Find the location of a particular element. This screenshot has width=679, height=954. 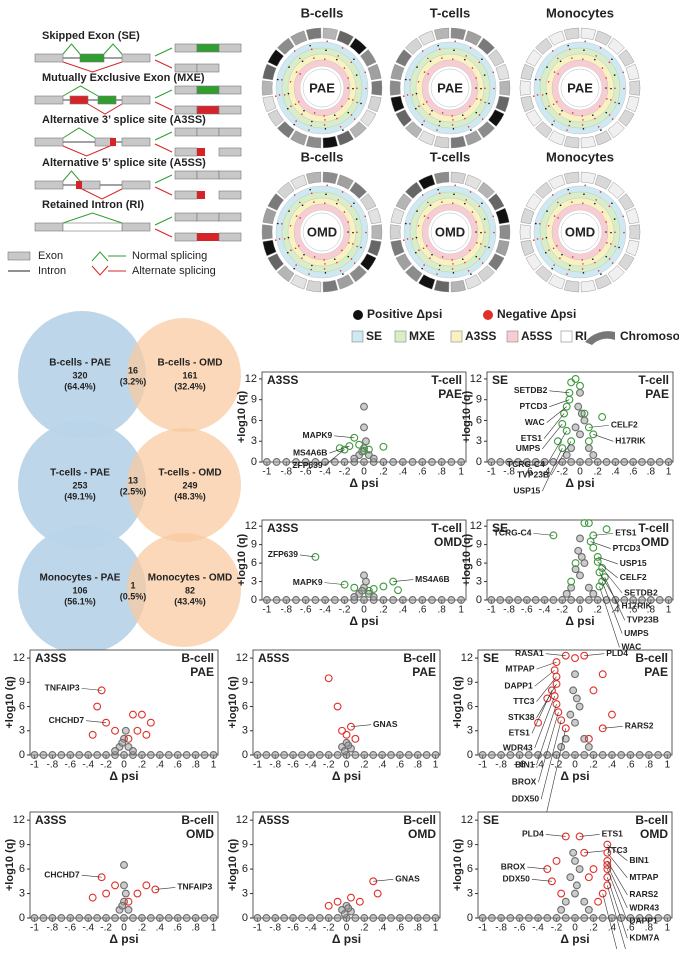

gene-label: MTPAP is located at coordinates (643, 877).